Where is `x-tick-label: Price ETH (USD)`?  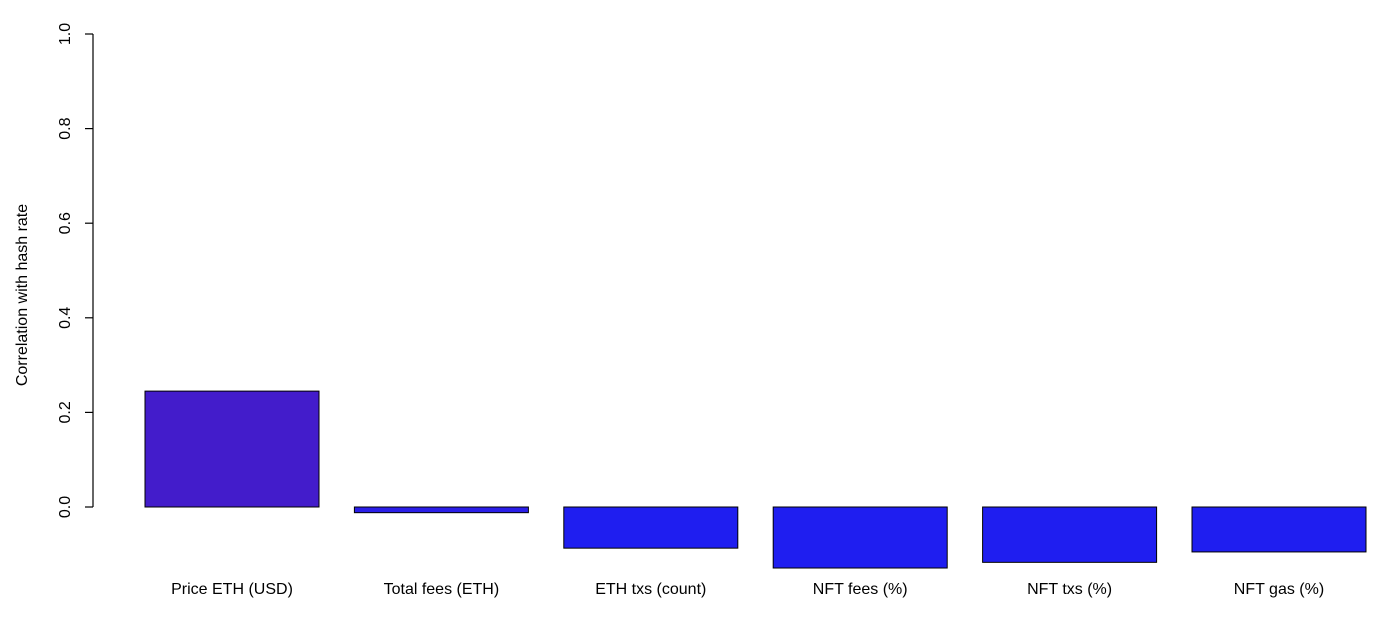
x-tick-label: Price ETH (USD) is located at coordinates (232, 589).